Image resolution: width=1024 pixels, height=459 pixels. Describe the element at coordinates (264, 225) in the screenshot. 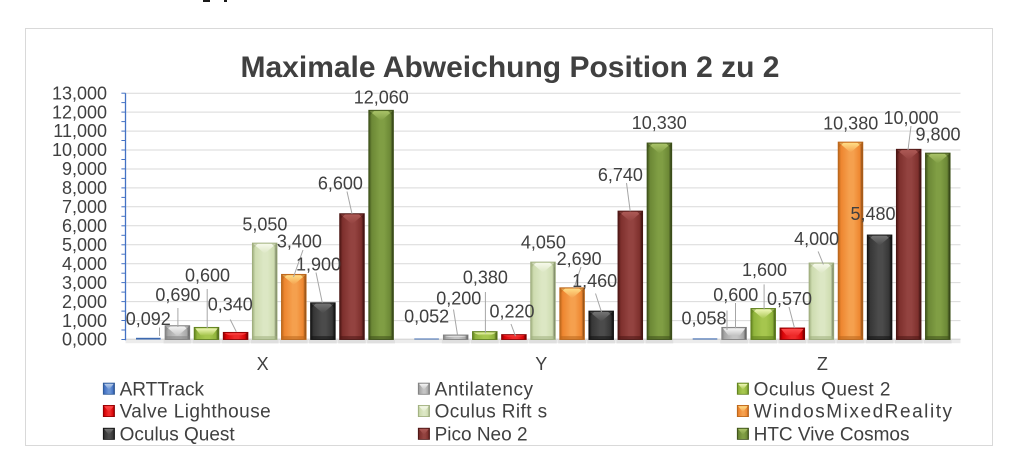

I see `svg-text: 5,050` at that location.